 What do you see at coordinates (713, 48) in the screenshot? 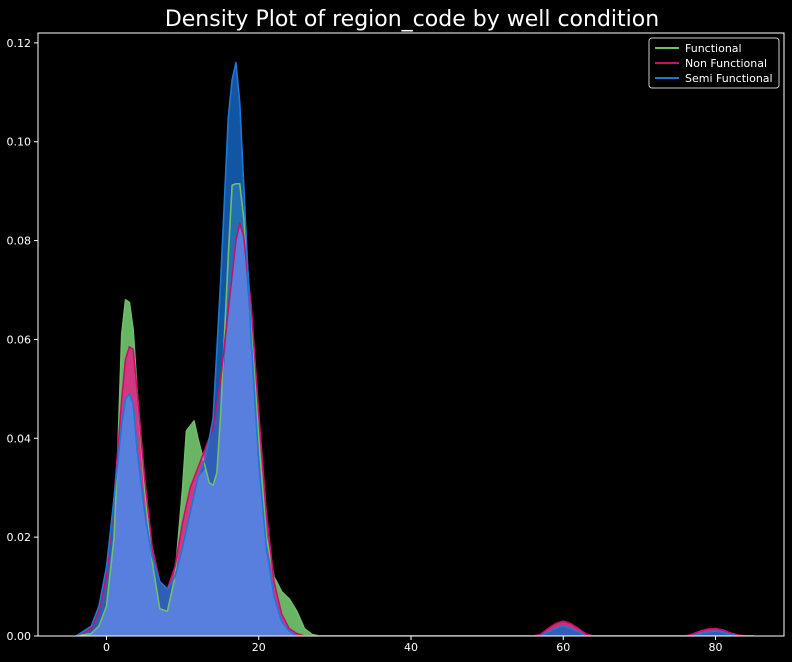
I see `legend-label-functional: Functional` at bounding box center [713, 48].